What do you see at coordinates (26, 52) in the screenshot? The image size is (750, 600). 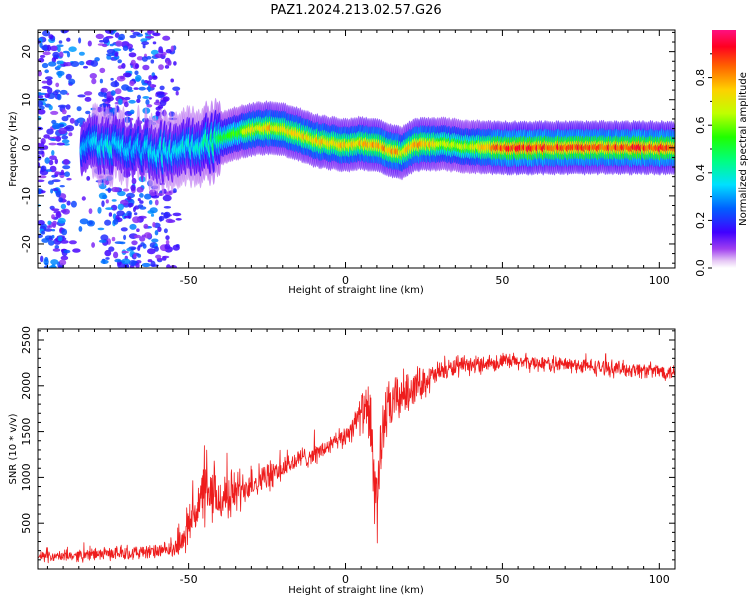 I see `y-tick-label: 20` at bounding box center [26, 52].